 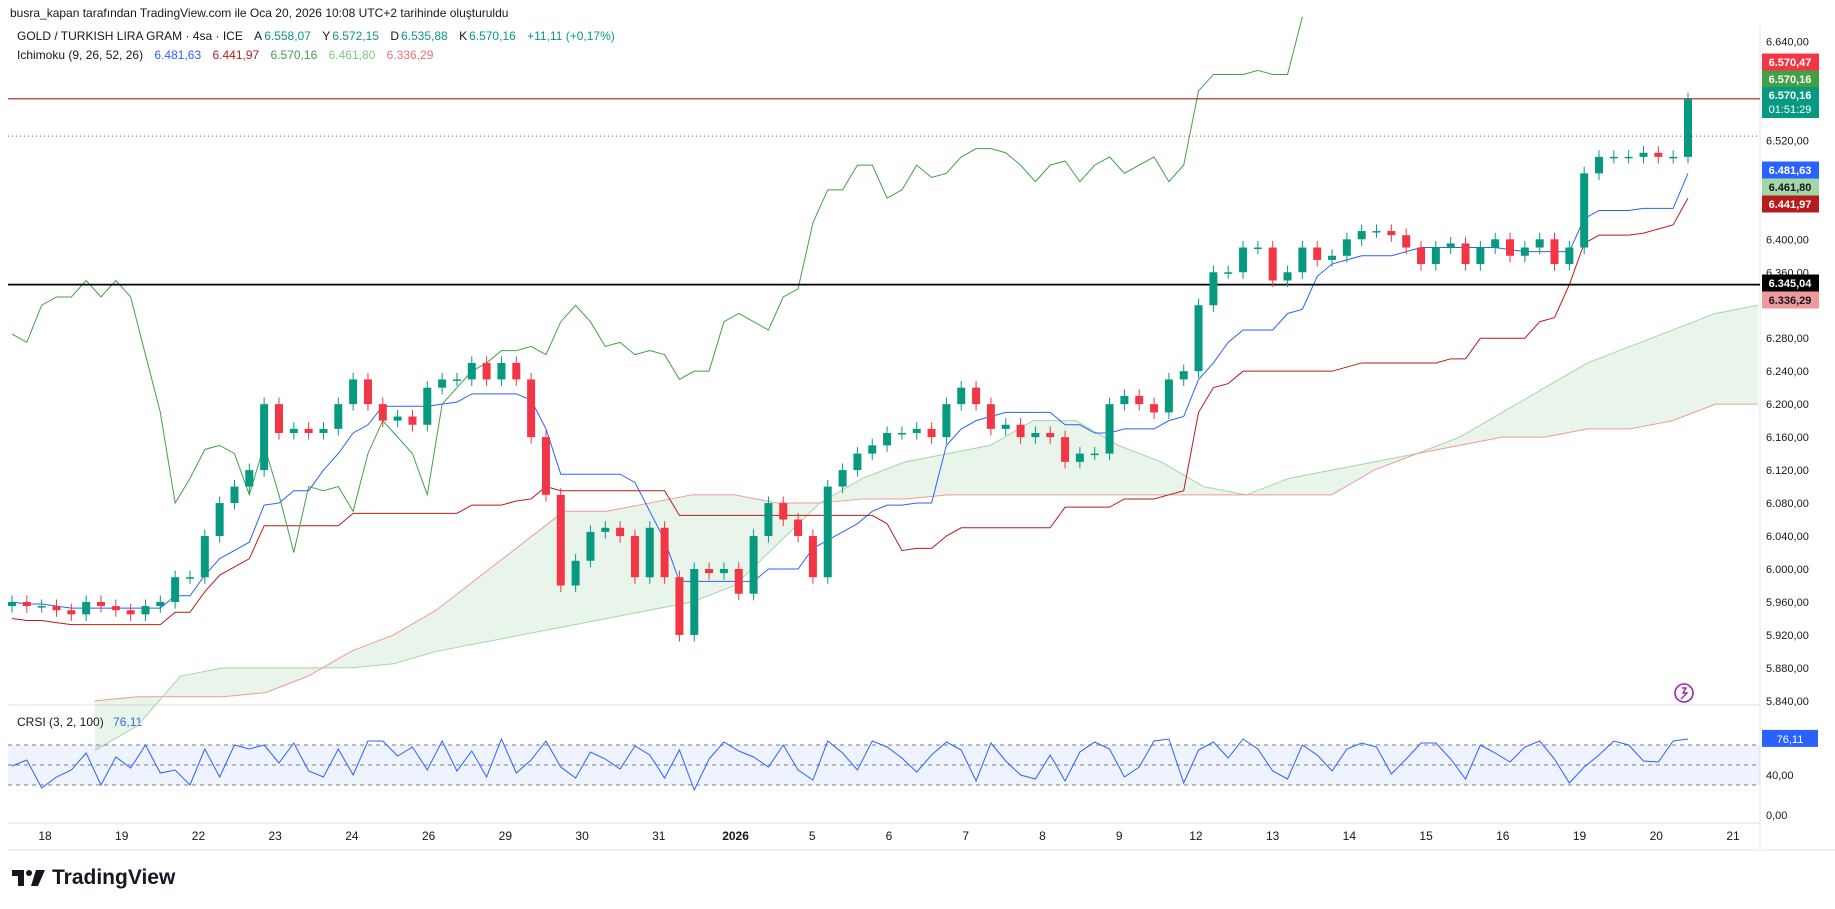 I want to click on ichimoku-label: Ichimoku (9, 26, 52, 26), so click(x=80, y=55).